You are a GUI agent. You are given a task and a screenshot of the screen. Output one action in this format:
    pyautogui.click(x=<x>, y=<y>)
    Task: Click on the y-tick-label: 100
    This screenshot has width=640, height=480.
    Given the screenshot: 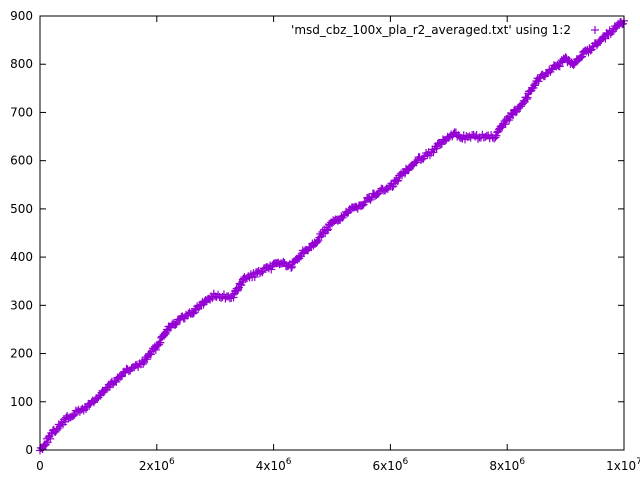 What is the action you would take?
    pyautogui.click(x=21, y=402)
    